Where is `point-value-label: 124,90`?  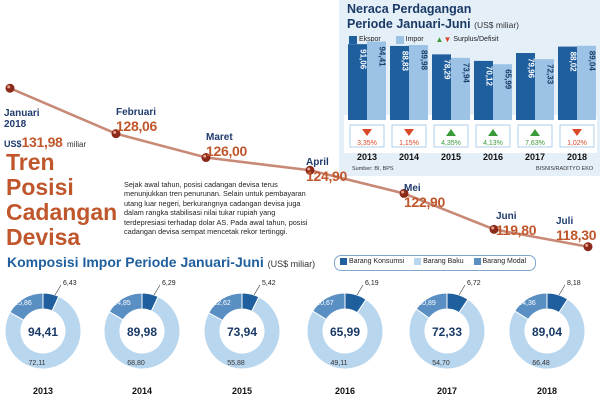 point-value-label: 124,90 is located at coordinates (327, 176).